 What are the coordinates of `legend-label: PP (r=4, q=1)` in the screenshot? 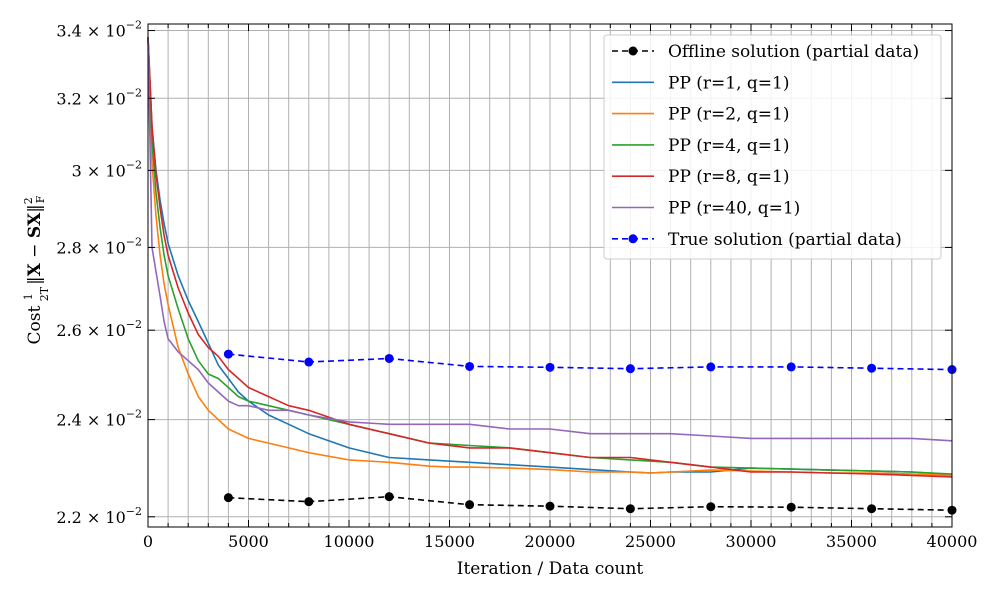 It's located at (728, 146).